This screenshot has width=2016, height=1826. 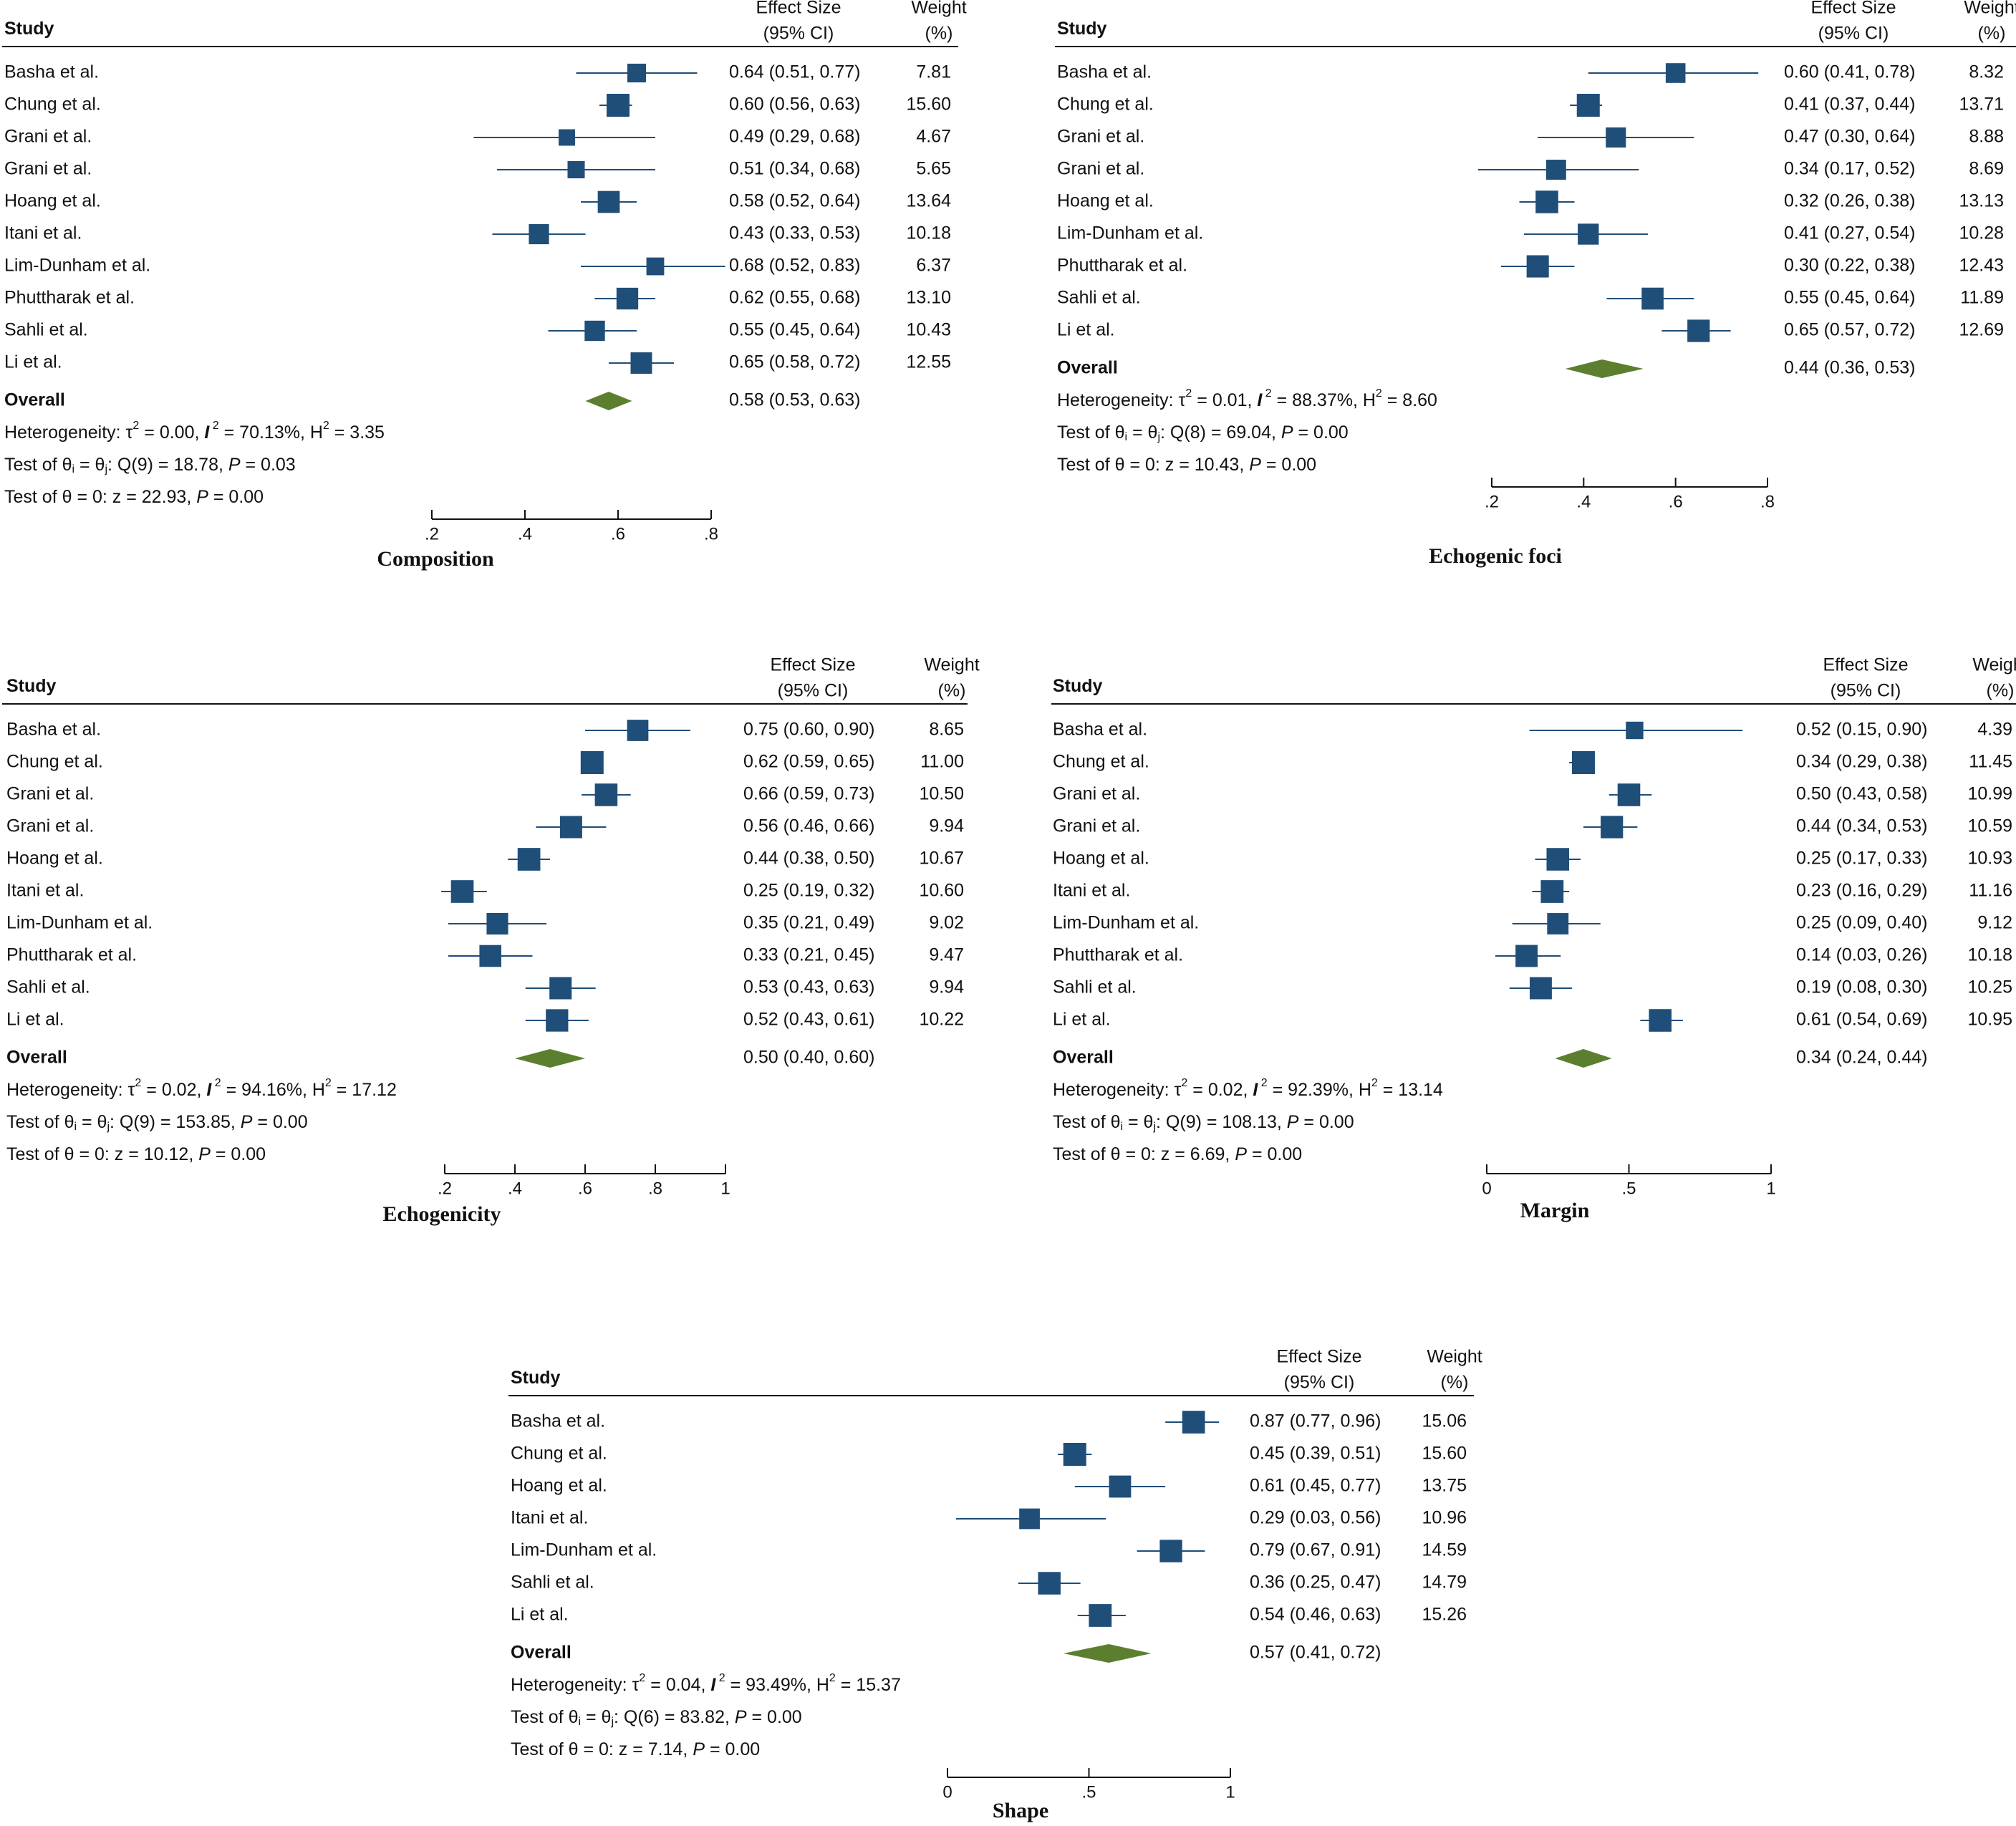 I want to click on effect-size-value: 0.51 (0.34, 0.68), so click(x=795, y=169).